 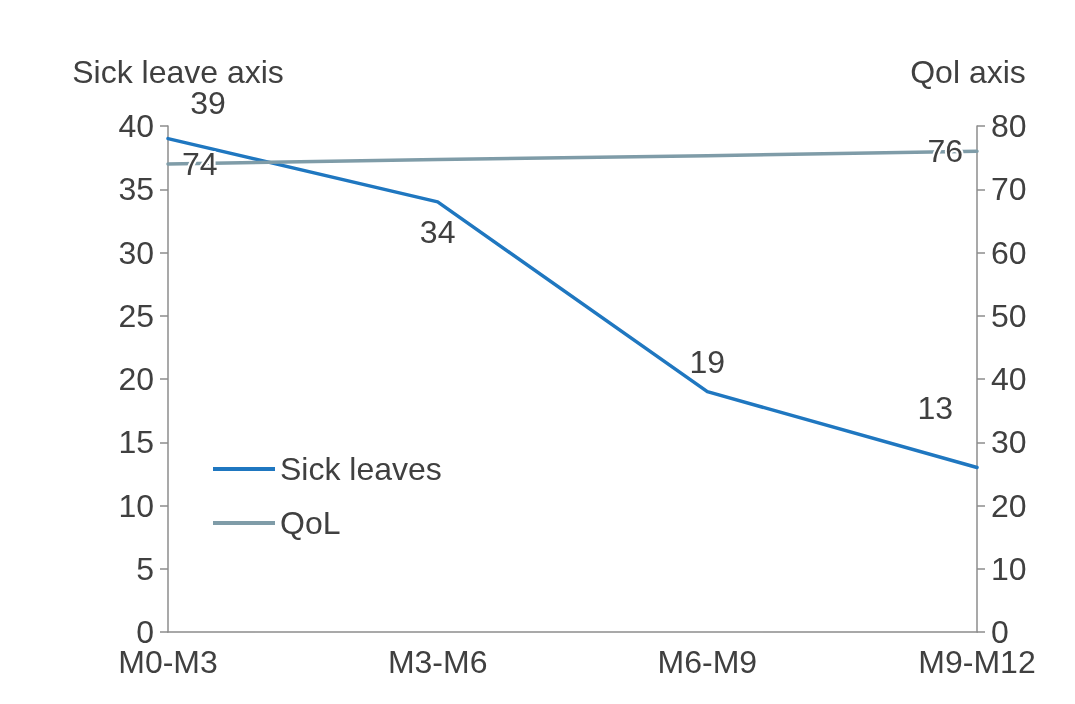 What do you see at coordinates (136, 505) in the screenshot?
I see `y-tick-label: 10` at bounding box center [136, 505].